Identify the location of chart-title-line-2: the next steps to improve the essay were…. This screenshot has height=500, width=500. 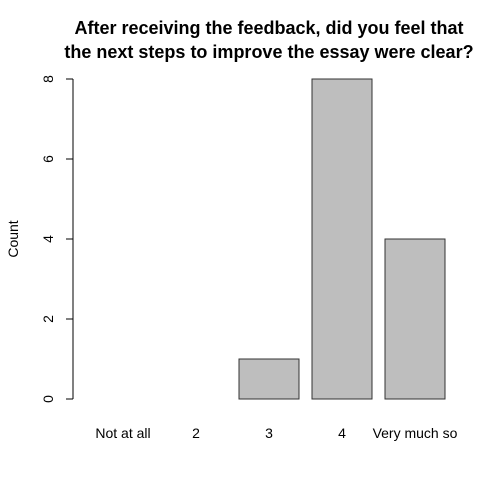
(268, 52).